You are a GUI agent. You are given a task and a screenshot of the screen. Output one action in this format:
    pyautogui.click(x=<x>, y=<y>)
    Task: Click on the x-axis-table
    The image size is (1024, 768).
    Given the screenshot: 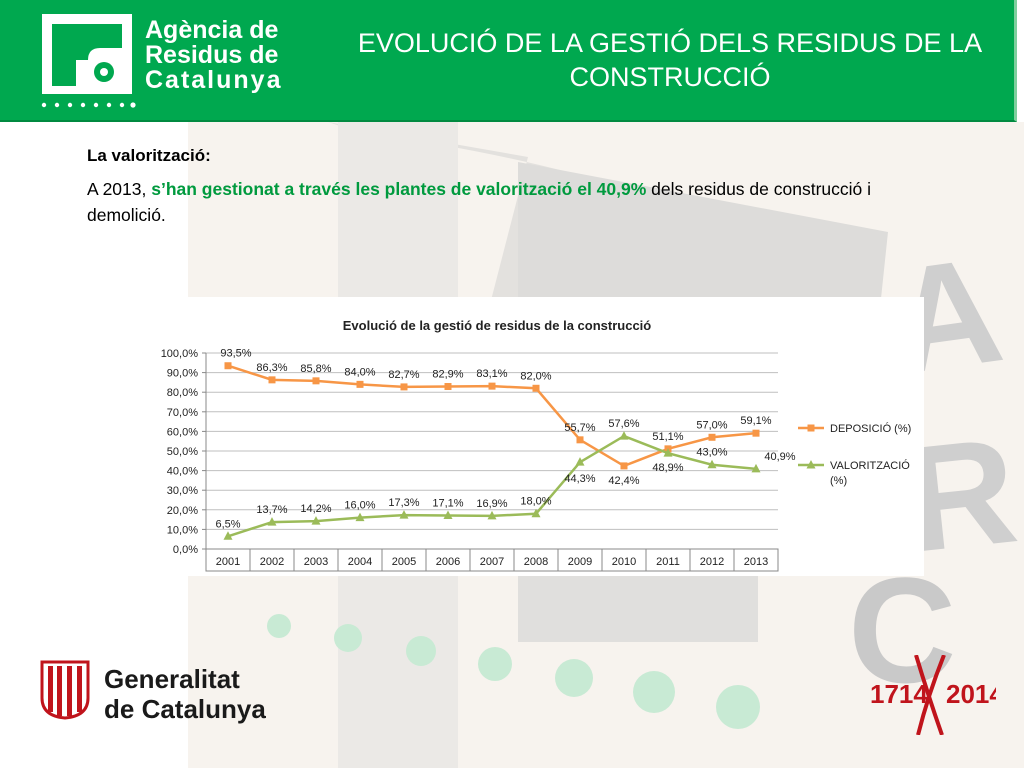 What is the action you would take?
    pyautogui.click(x=492, y=560)
    